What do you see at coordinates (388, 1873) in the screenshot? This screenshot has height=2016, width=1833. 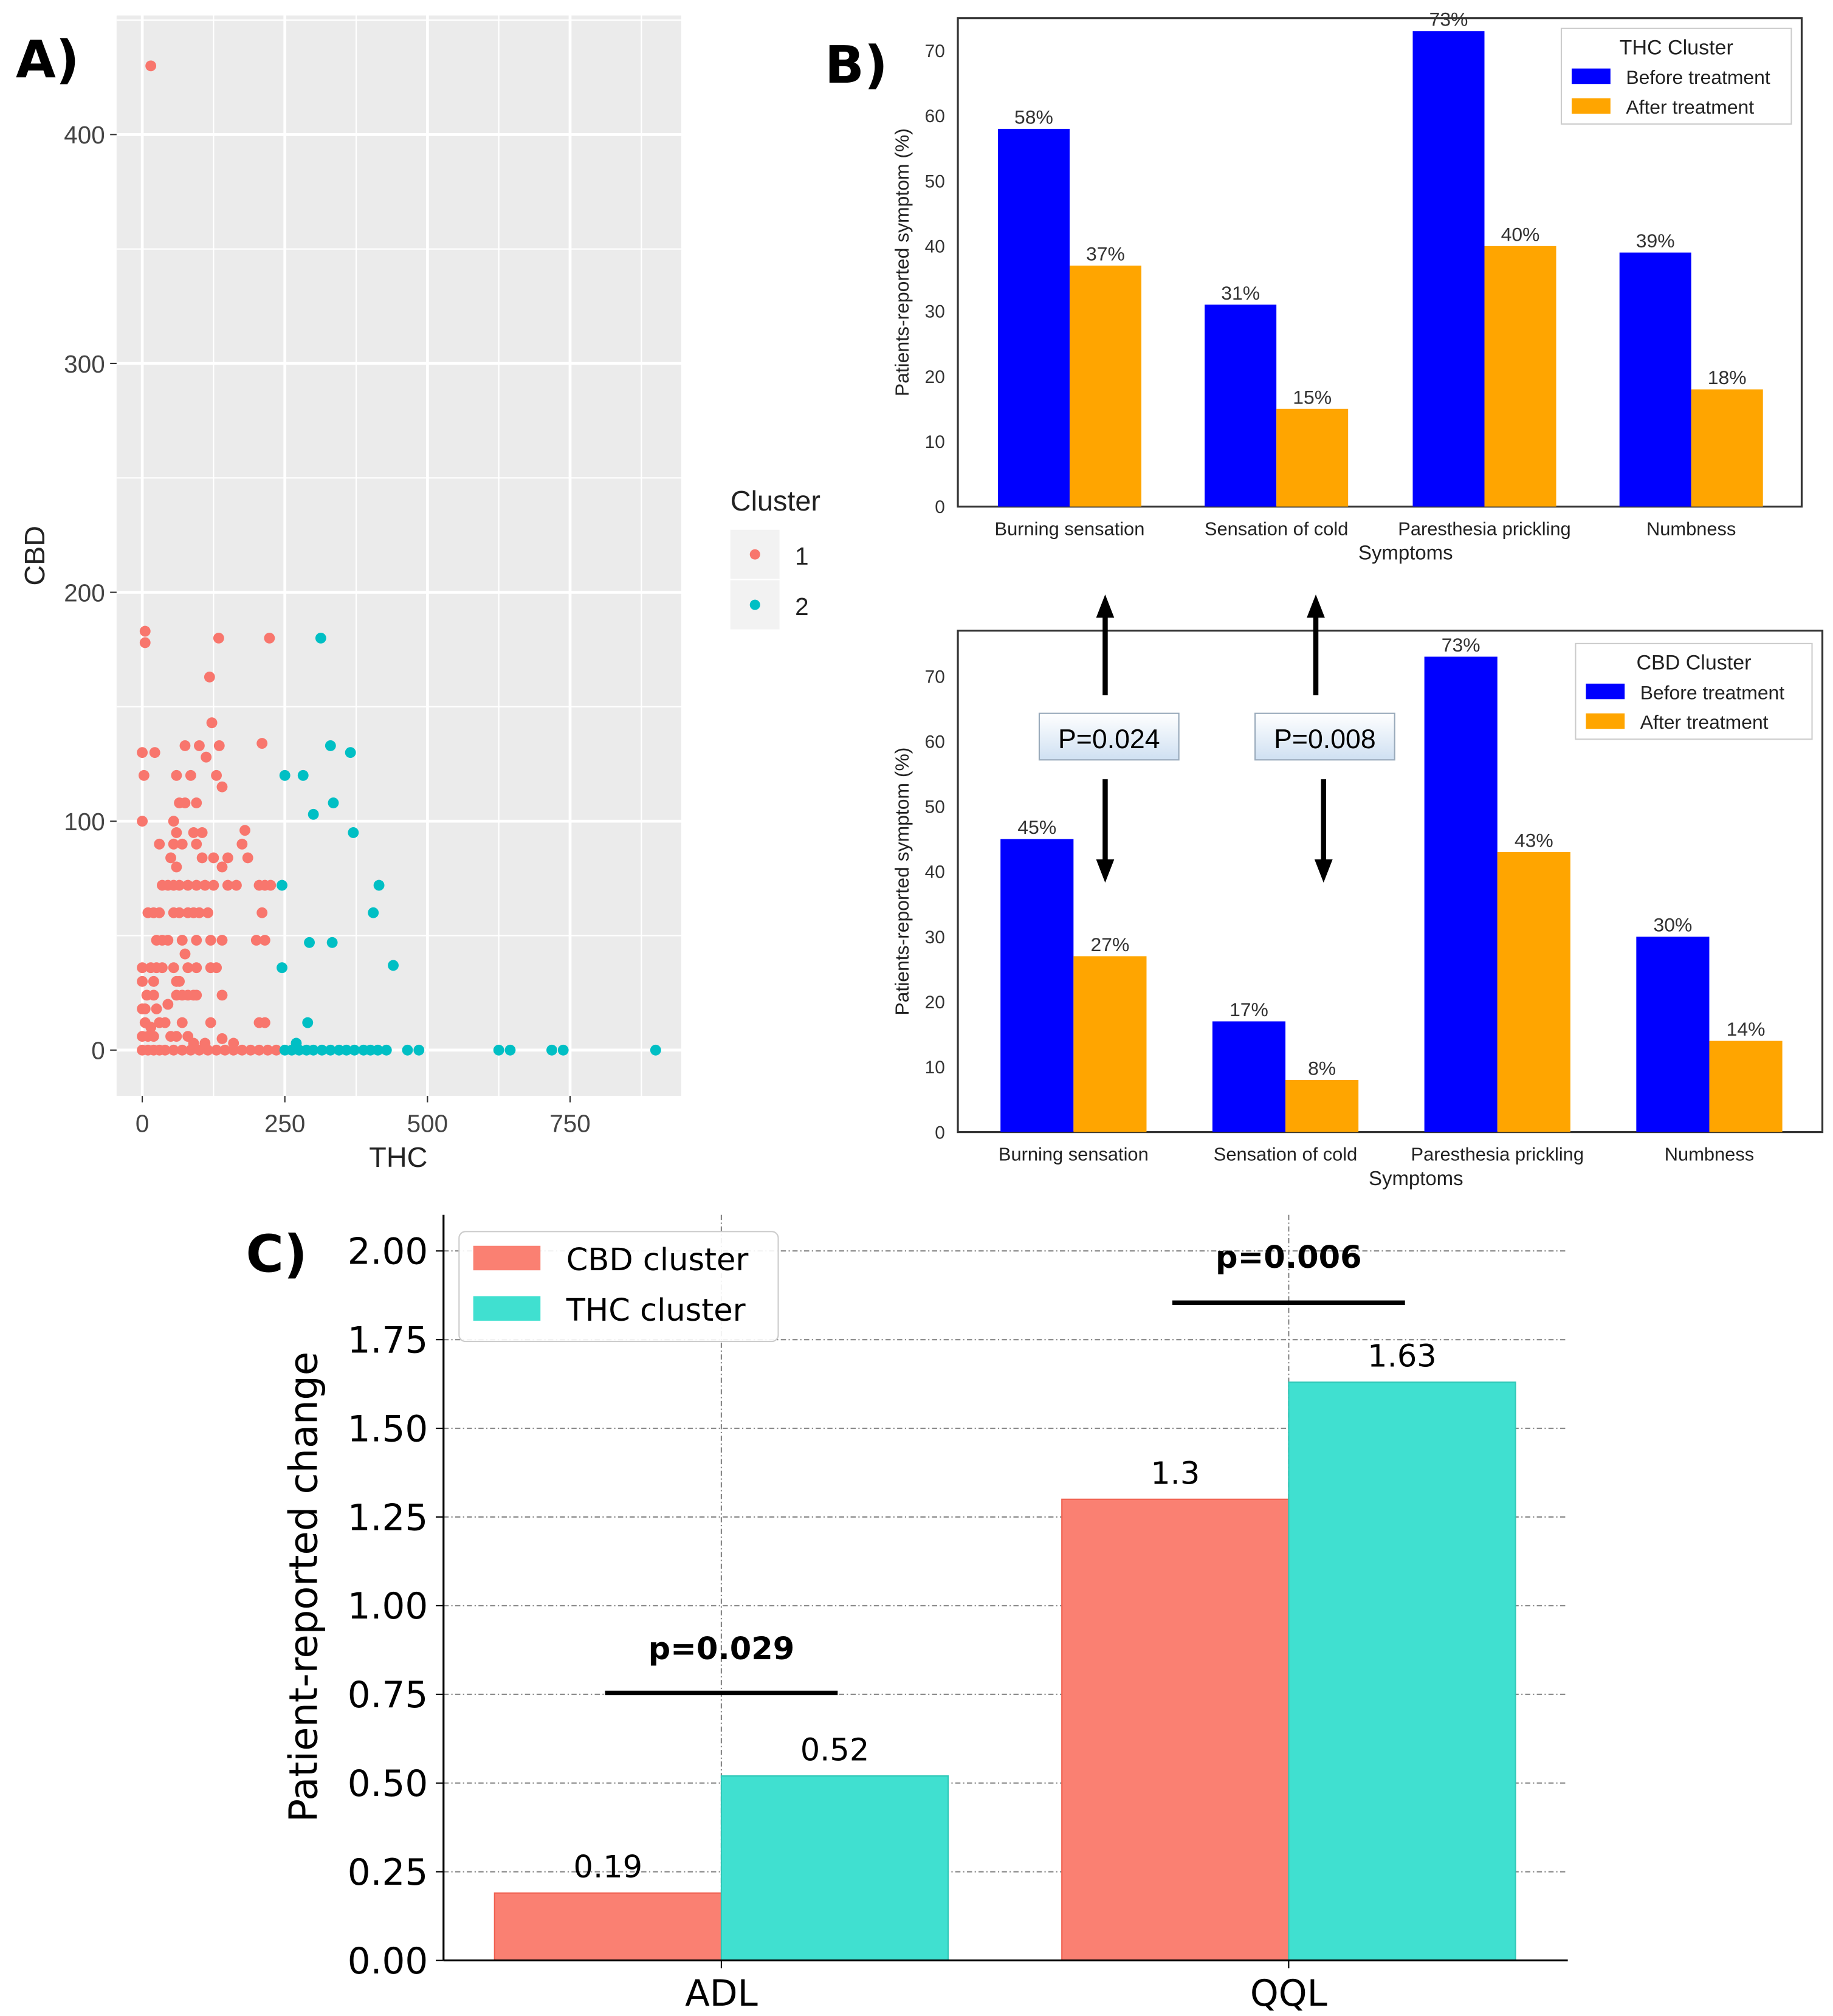 I see `y-tick-label: 0.25` at bounding box center [388, 1873].